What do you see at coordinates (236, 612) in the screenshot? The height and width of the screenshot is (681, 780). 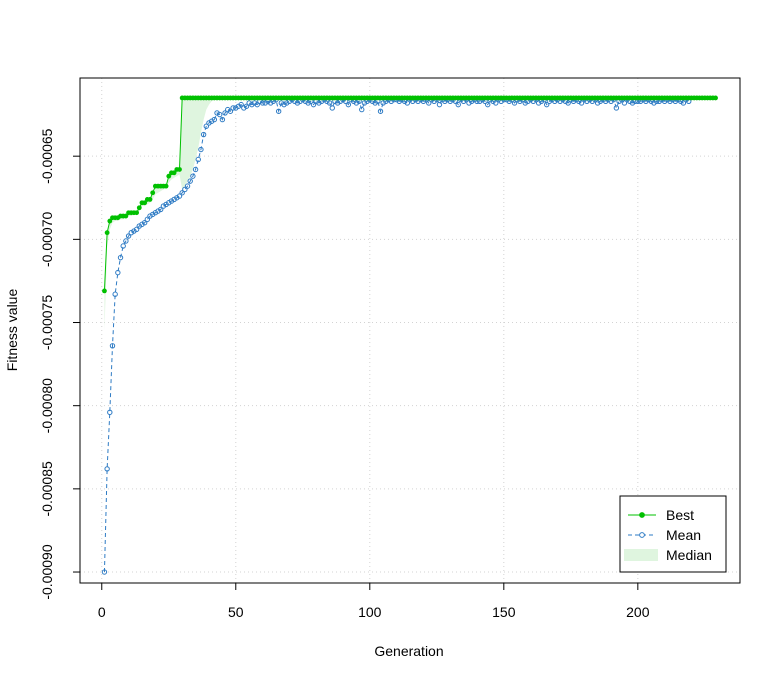 I see `x-tick-label: 50` at bounding box center [236, 612].